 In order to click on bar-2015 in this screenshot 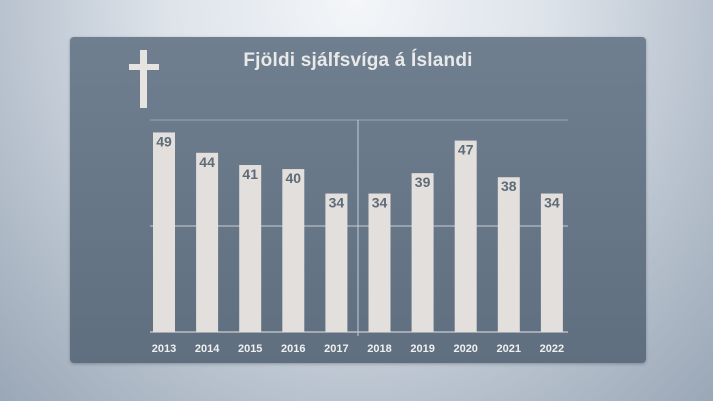, I will do `click(250, 248)`.